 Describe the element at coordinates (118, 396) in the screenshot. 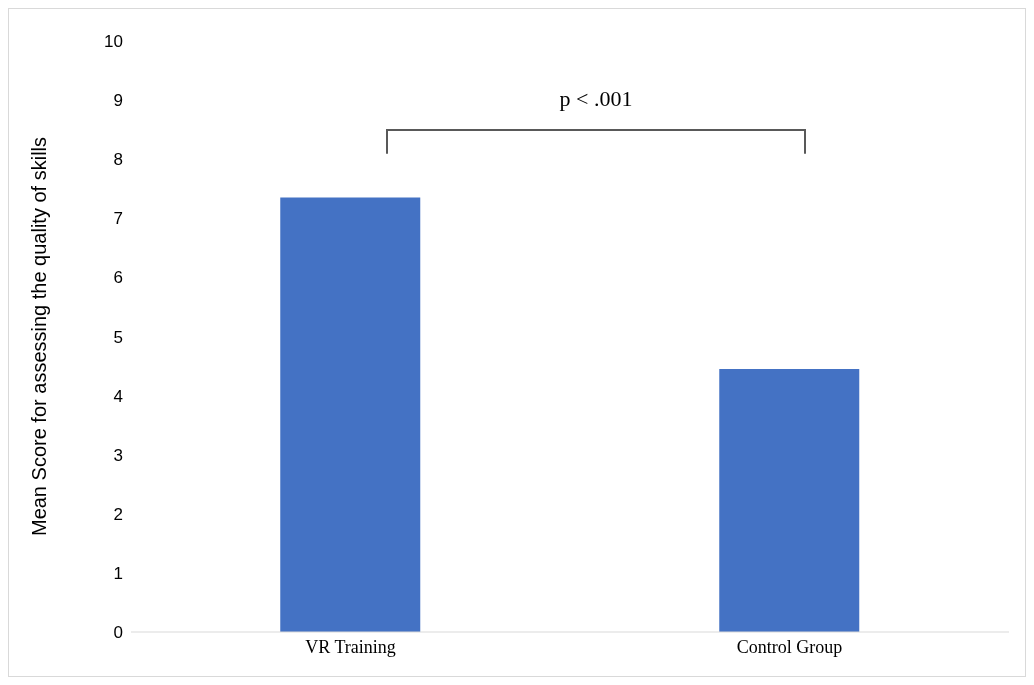

I see `y-tick-label: 4` at that location.